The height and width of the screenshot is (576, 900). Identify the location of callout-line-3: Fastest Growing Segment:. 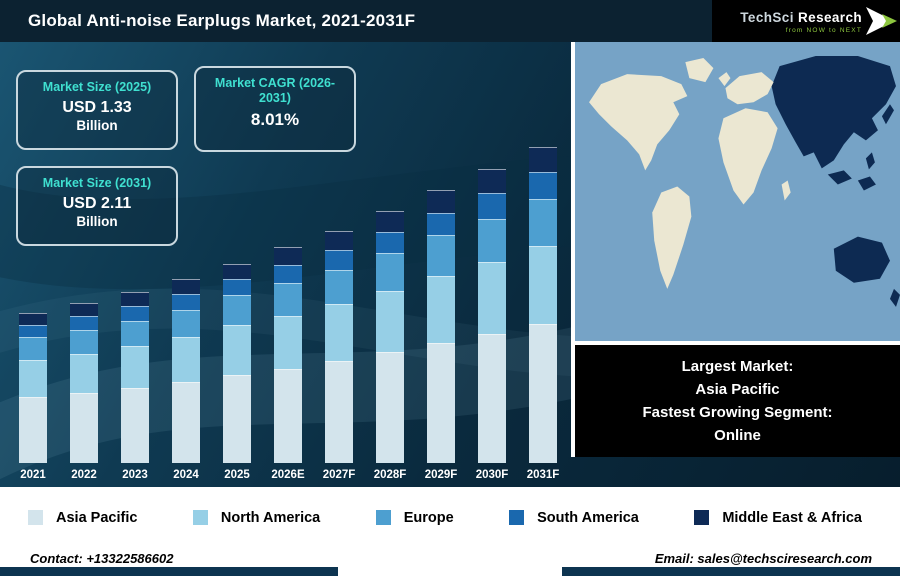
(737, 412).